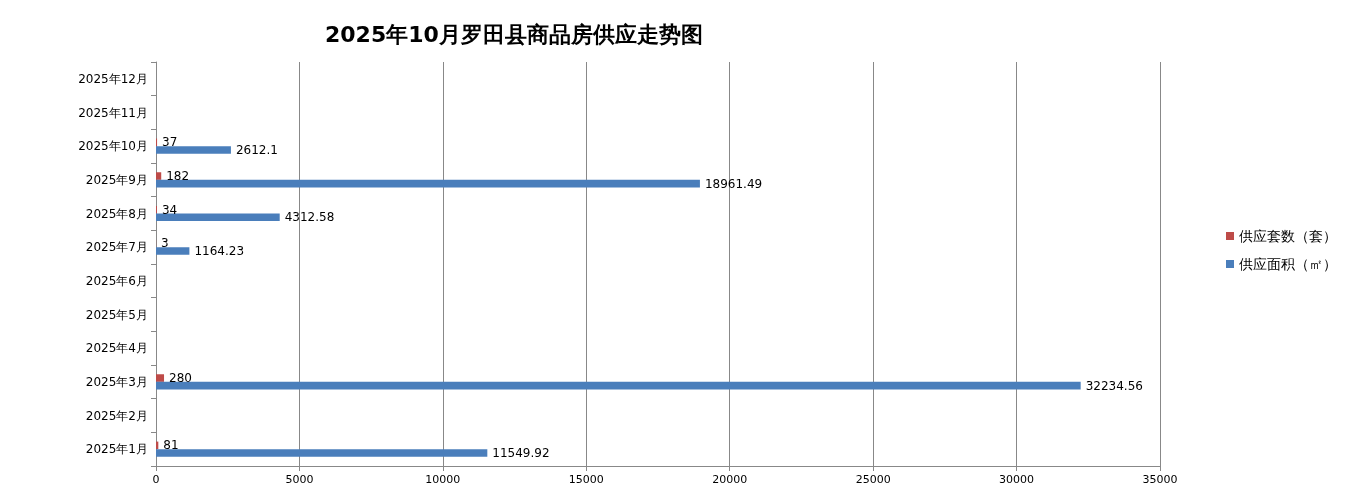 The height and width of the screenshot is (500, 1362). Describe the element at coordinates (170, 142) in the screenshot. I see `data-label: 37` at that location.